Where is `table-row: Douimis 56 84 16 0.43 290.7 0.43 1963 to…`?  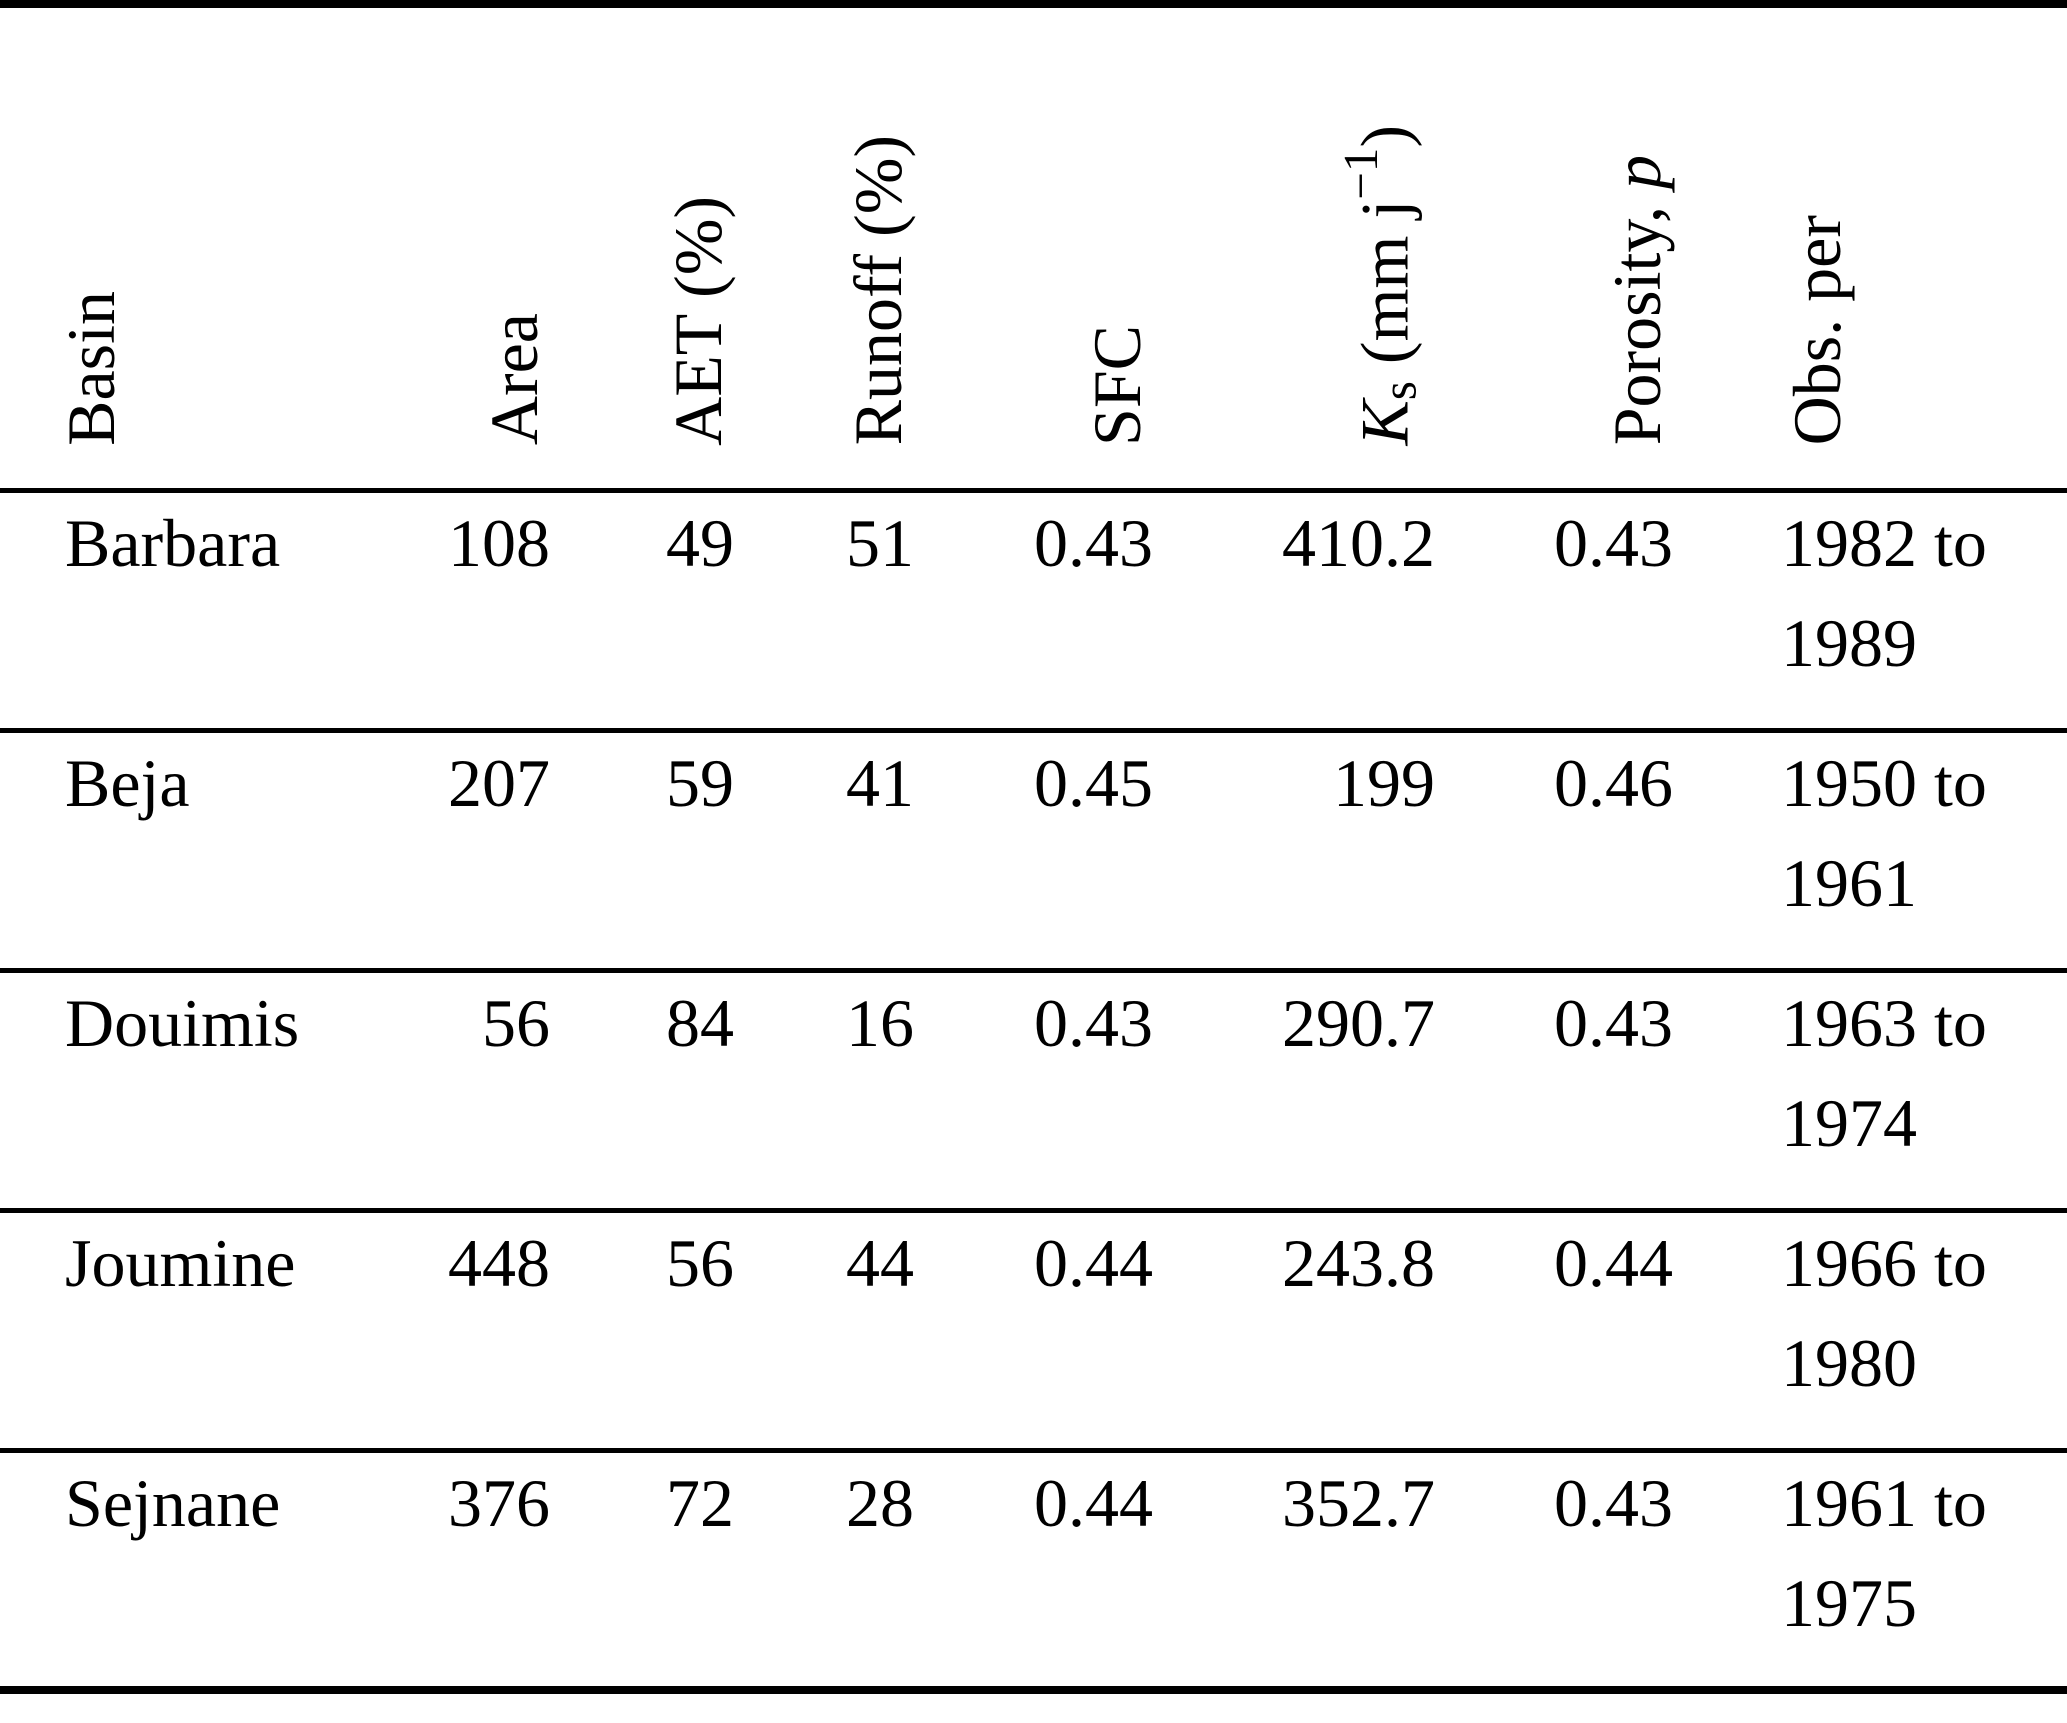
table-row: Douimis 56 84 16 0.43 290.7 0.43 1963 to… is located at coordinates (1033, 1090).